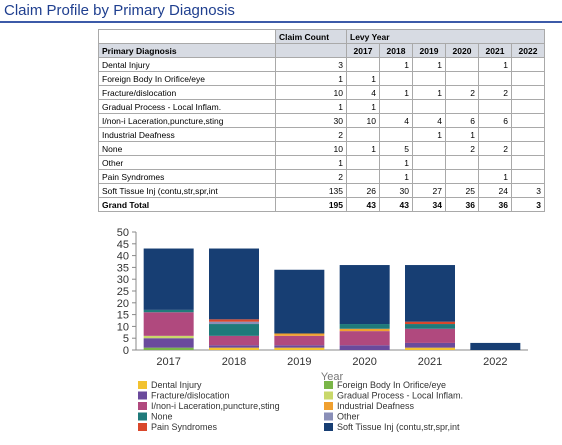 Image resolution: width=562 pixels, height=445 pixels. What do you see at coordinates (187, 78) in the screenshot?
I see `diagnosis-label: Foreign Body In Orifice/eye` at bounding box center [187, 78].